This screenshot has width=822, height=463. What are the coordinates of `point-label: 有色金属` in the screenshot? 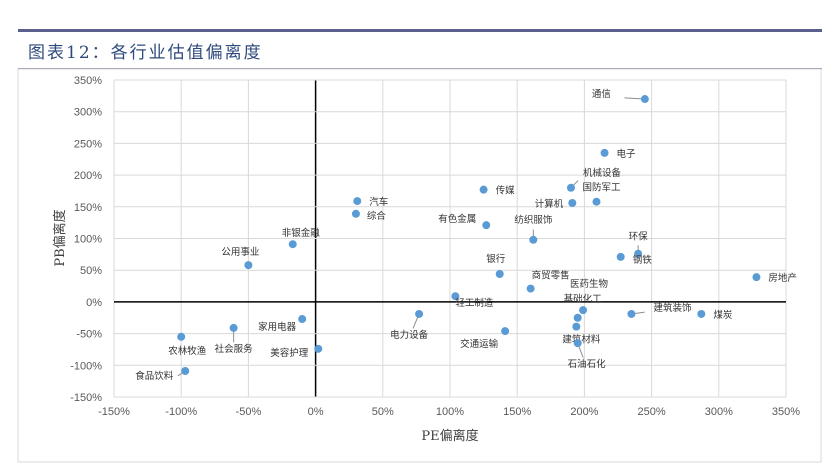 It's located at (457, 219).